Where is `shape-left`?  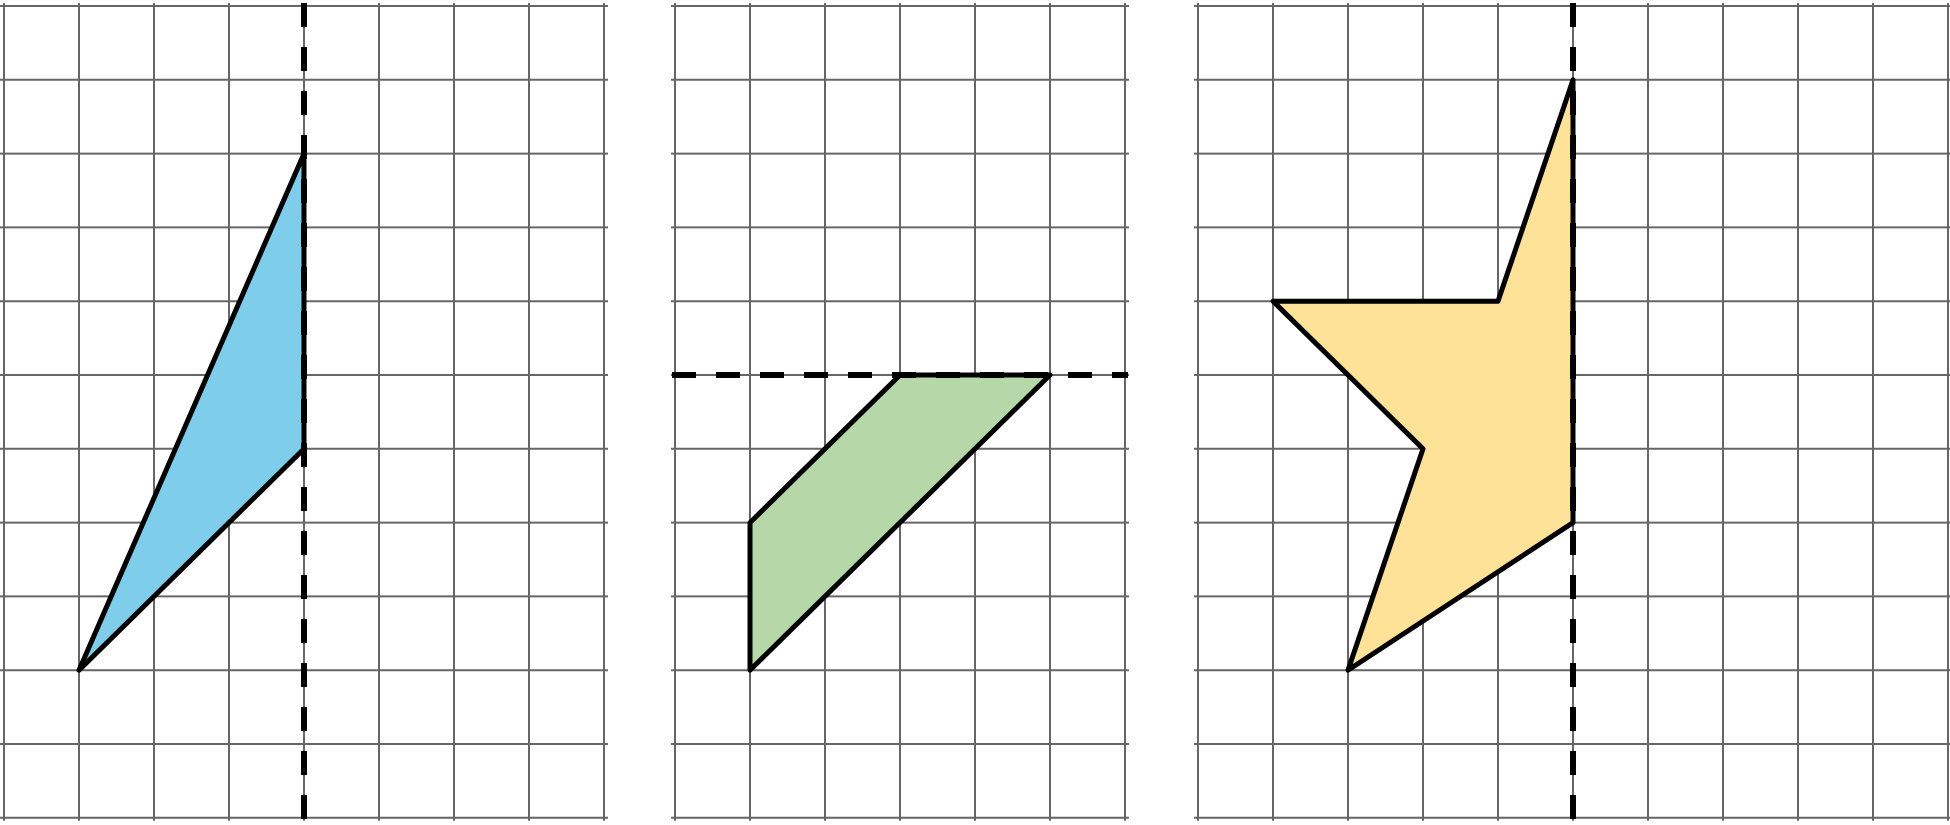 shape-left is located at coordinates (191, 412).